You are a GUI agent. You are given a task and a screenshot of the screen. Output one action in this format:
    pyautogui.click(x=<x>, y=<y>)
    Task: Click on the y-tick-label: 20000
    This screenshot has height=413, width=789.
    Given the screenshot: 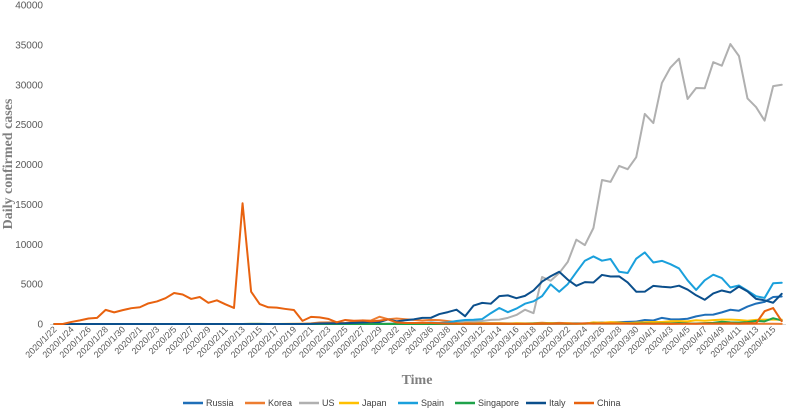 What is the action you would take?
    pyautogui.click(x=29, y=165)
    